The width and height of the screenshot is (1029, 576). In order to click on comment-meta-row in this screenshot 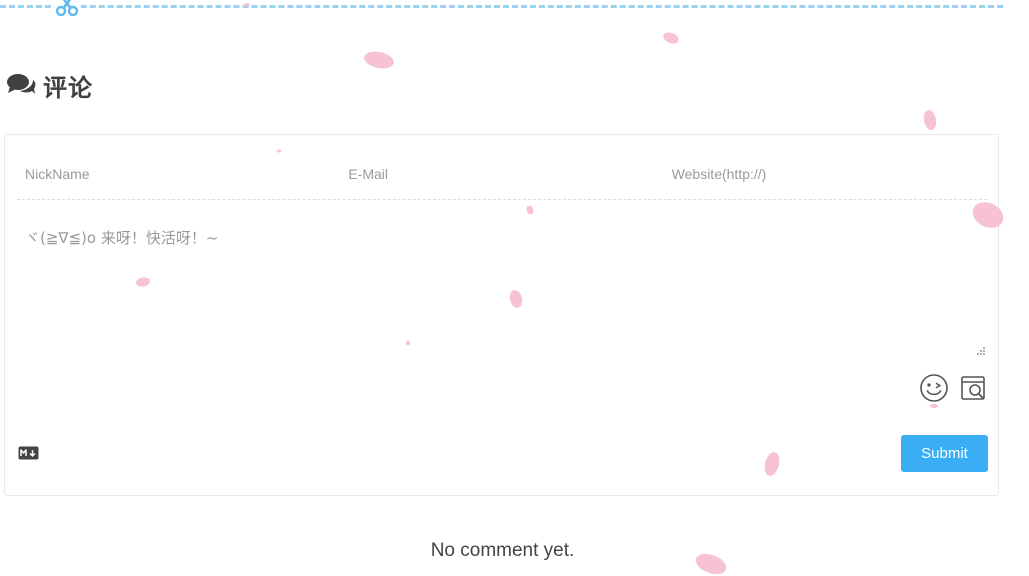, I will do `click(502, 176)`.